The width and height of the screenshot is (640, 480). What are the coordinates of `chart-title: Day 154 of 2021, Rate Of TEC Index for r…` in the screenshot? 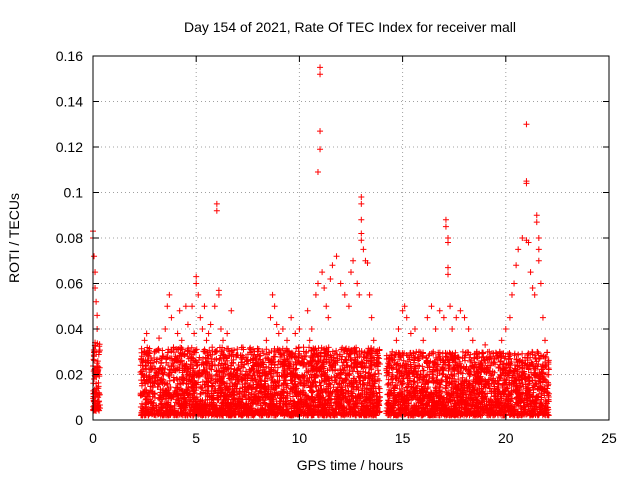 It's located at (350, 27).